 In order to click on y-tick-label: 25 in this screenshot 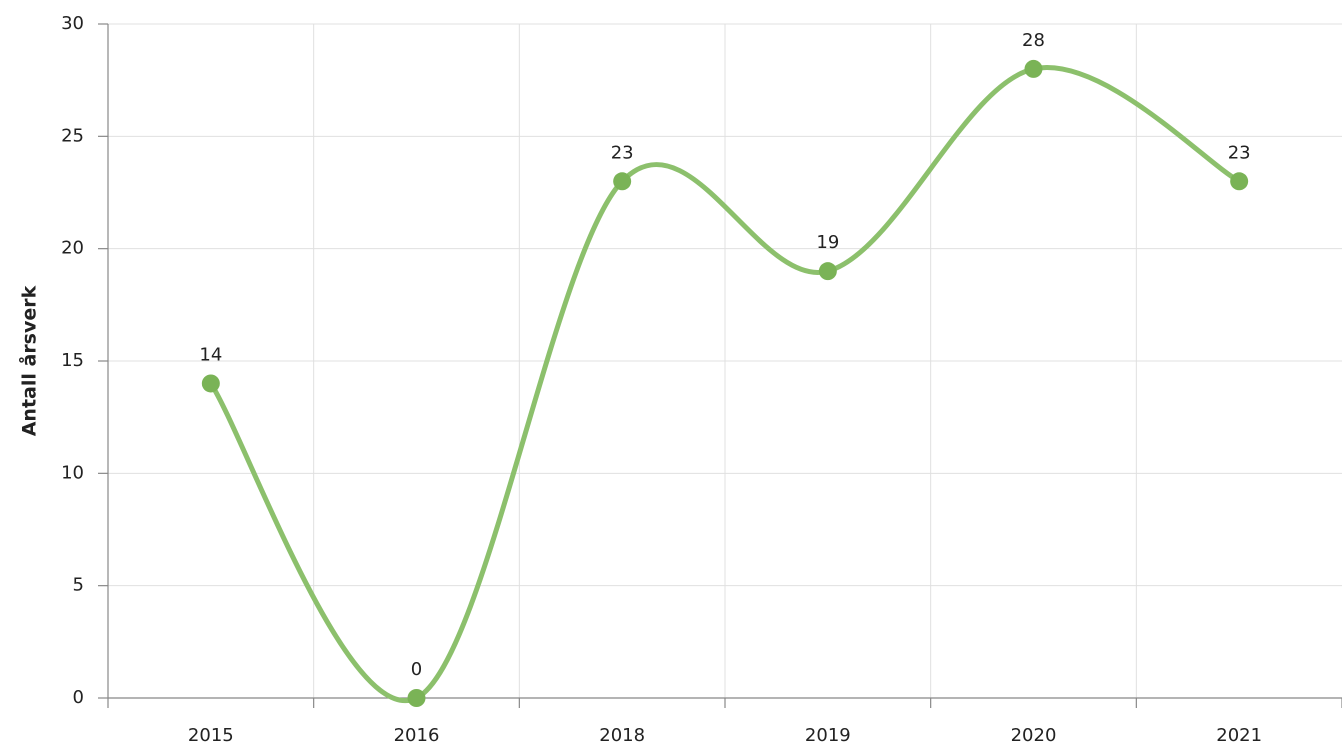, I will do `click(72, 135)`.